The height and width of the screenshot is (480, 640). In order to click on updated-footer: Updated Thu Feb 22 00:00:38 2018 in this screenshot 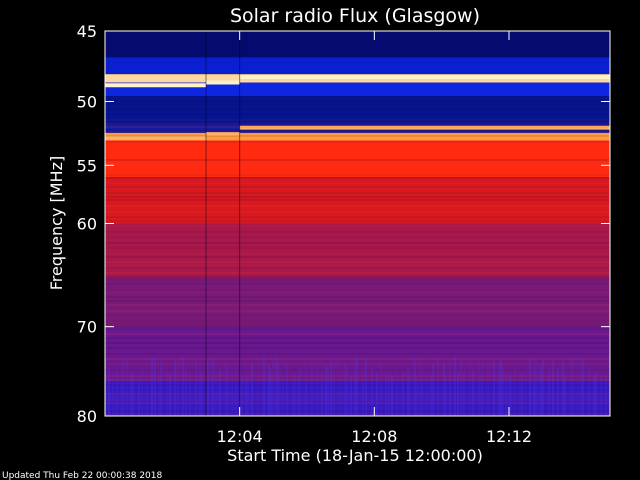, I will do `click(82, 475)`.